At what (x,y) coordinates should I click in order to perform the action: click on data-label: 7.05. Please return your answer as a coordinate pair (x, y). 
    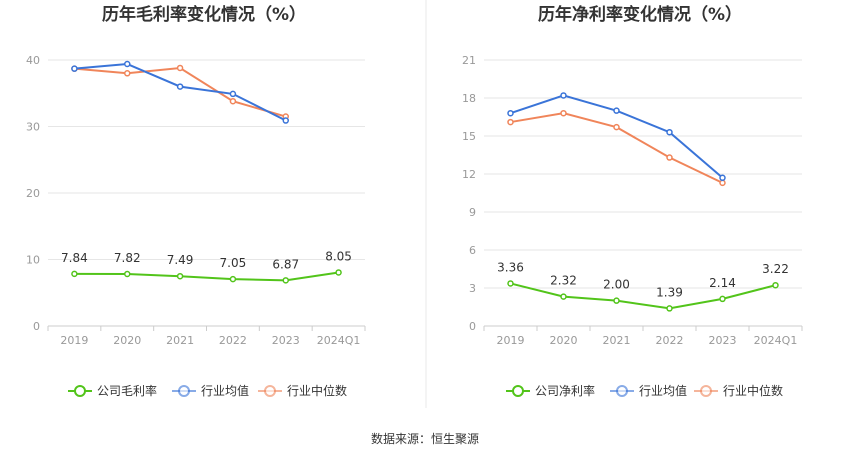
    Looking at the image, I should click on (233, 263).